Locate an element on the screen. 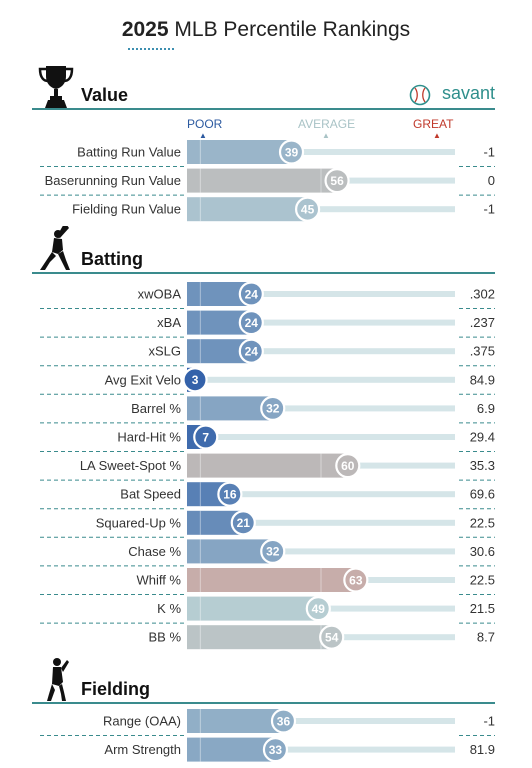  metric-row-bat-speed: 16 Bat Speed 69.6 is located at coordinates (267, 495).